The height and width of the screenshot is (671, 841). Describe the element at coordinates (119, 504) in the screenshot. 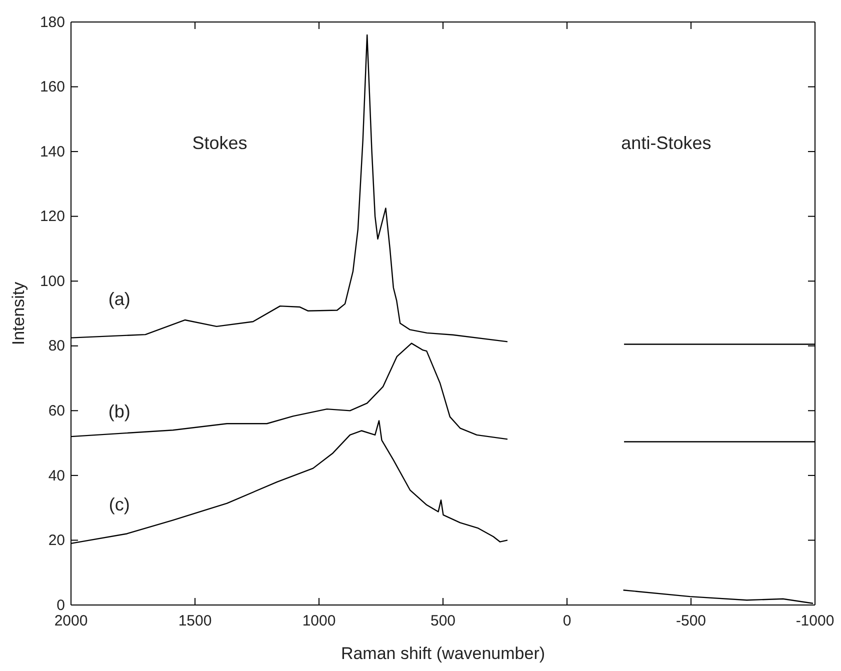

I see `annotation: (c)` at that location.